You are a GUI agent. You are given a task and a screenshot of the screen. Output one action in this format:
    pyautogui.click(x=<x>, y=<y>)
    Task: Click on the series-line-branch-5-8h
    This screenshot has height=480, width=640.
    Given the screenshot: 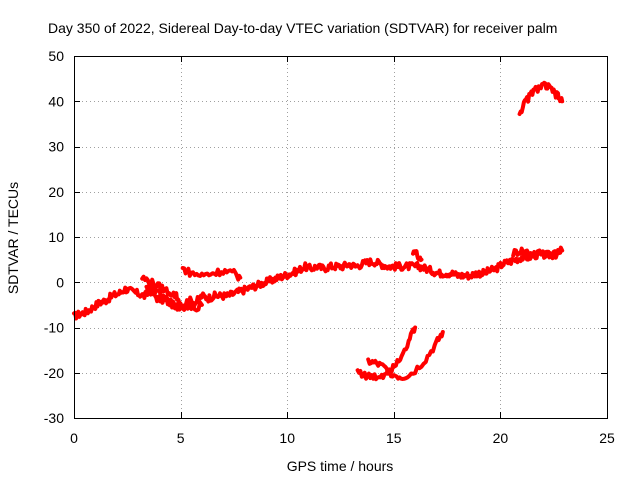 What is the action you would take?
    pyautogui.click(x=211, y=274)
    